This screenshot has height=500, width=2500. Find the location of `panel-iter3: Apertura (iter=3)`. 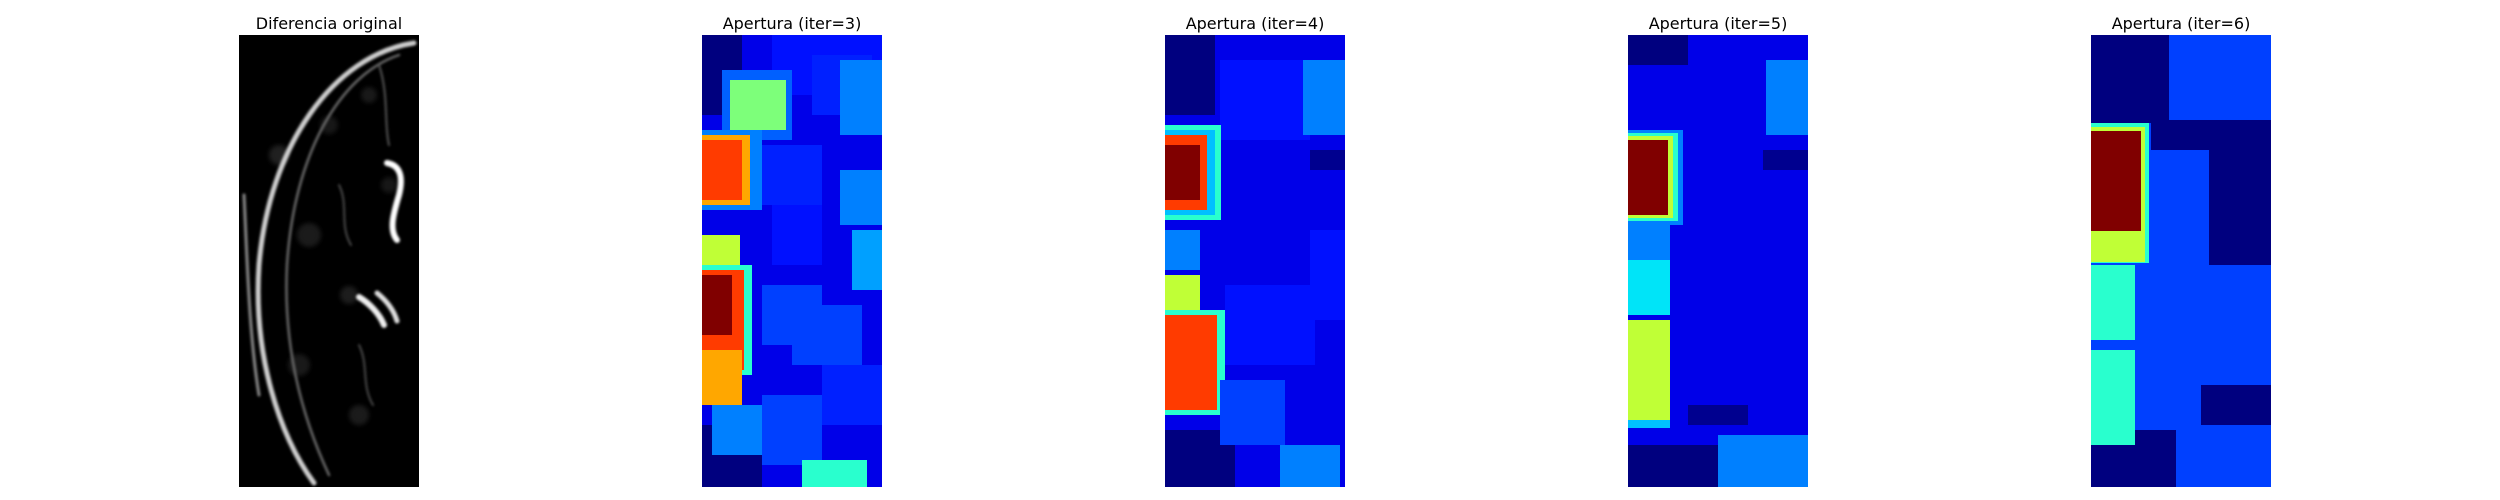

panel-iter3: Apertura (iter=3) is located at coordinates (792, 250).